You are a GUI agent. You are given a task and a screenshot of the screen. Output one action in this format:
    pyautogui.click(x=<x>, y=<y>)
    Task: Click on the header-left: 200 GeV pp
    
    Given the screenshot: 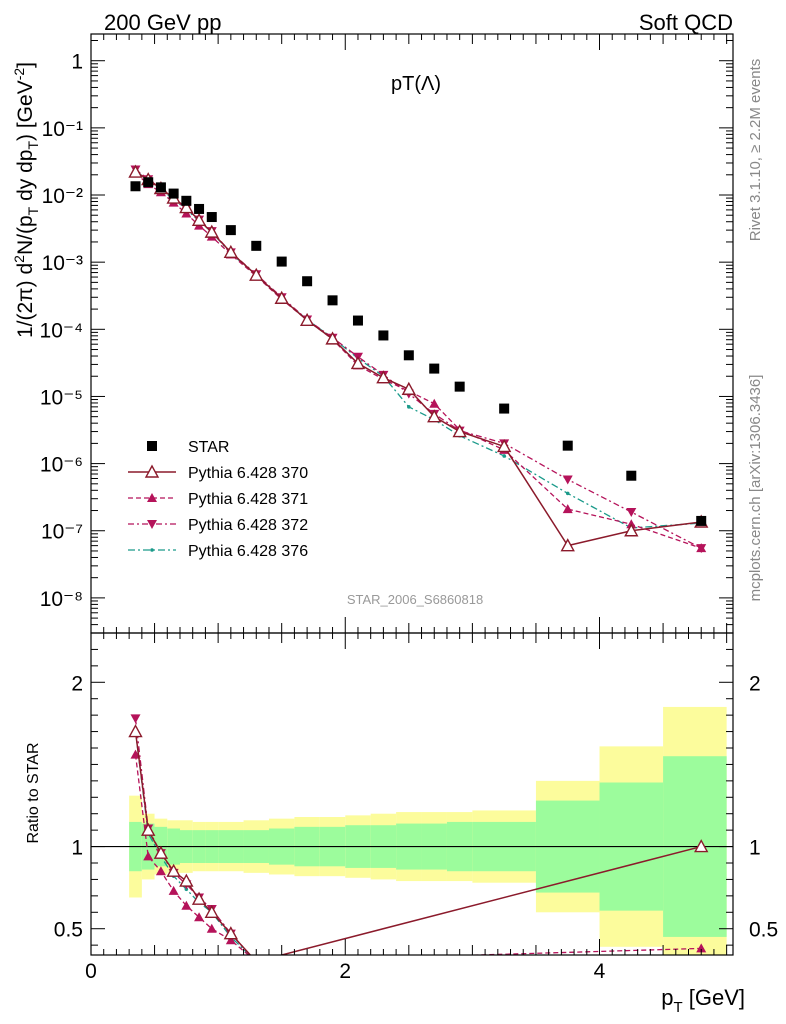 What is the action you would take?
    pyautogui.click(x=162, y=22)
    